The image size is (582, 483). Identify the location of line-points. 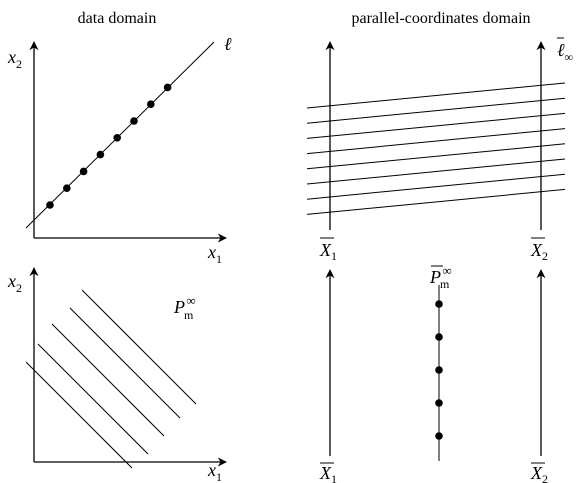
(109, 146).